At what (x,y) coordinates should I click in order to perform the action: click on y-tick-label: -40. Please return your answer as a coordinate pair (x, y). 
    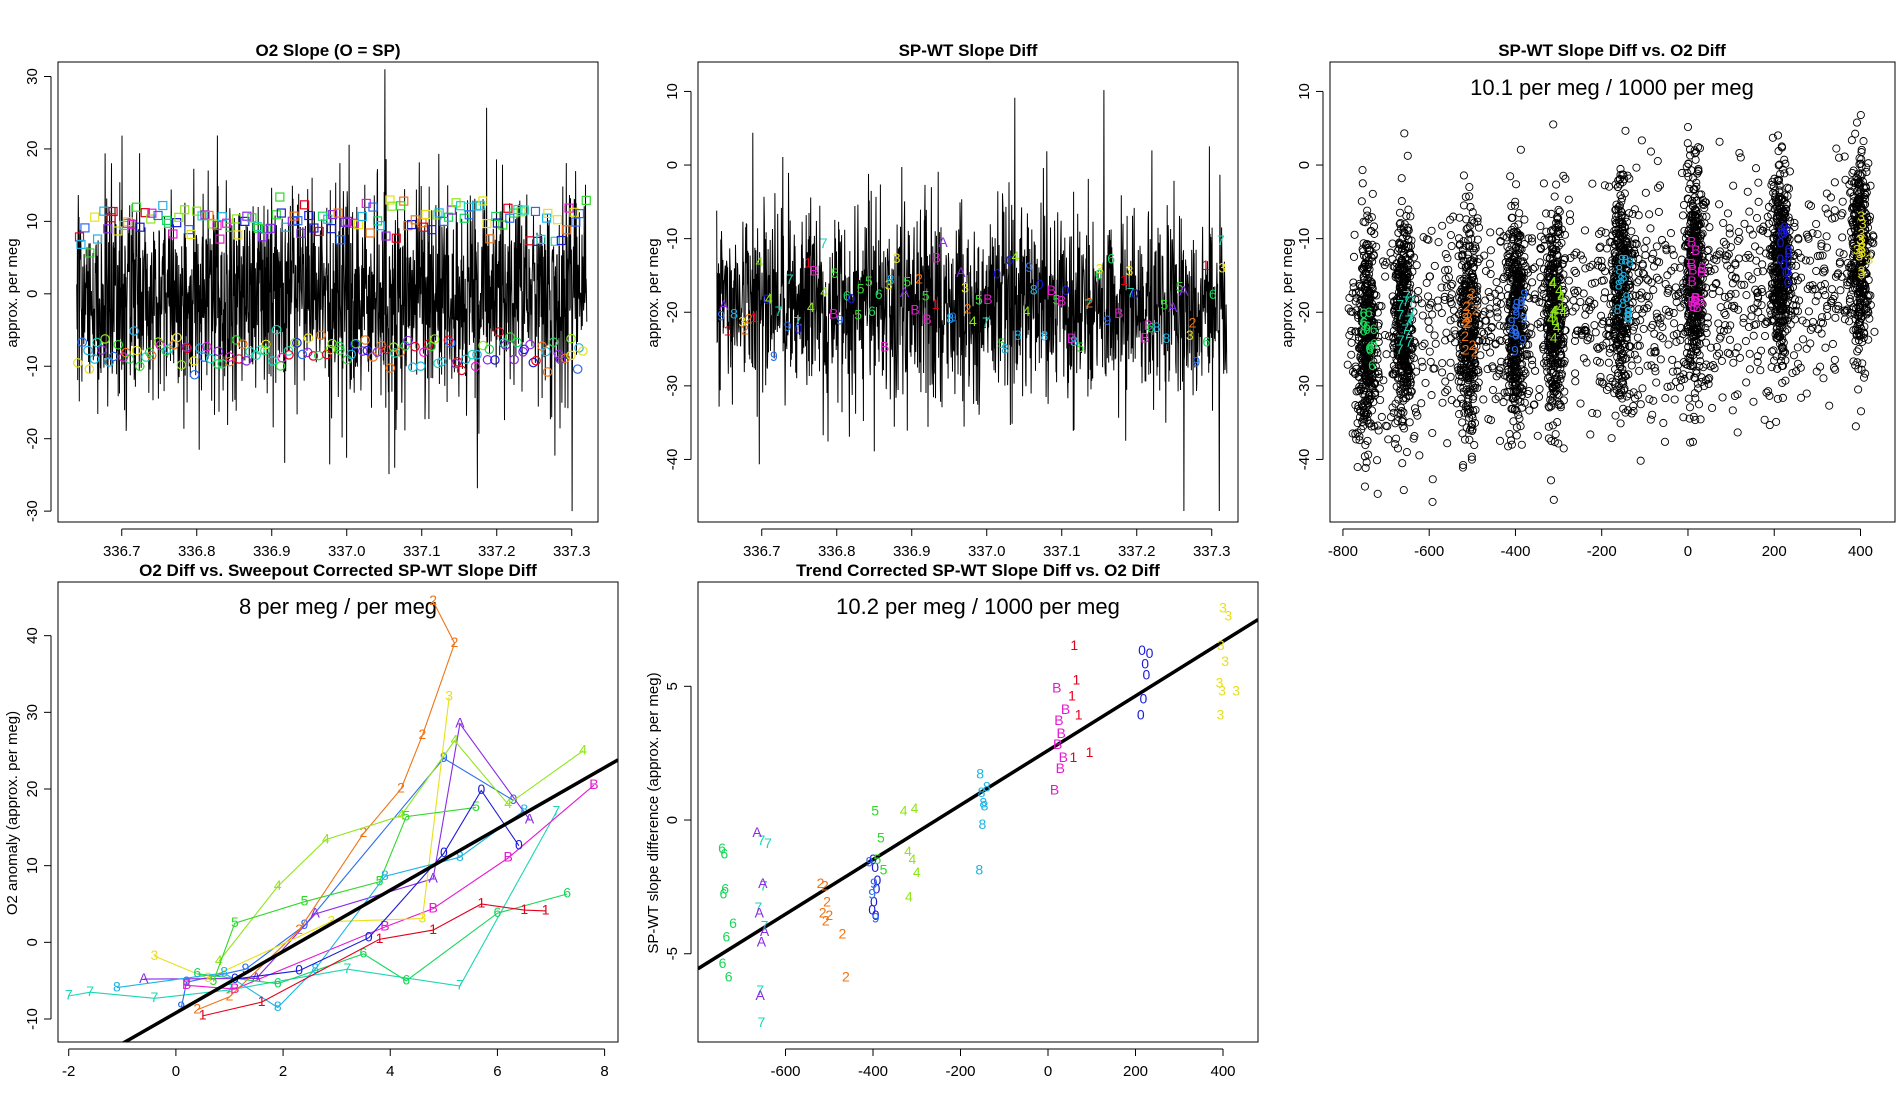
    Looking at the image, I should click on (672, 460).